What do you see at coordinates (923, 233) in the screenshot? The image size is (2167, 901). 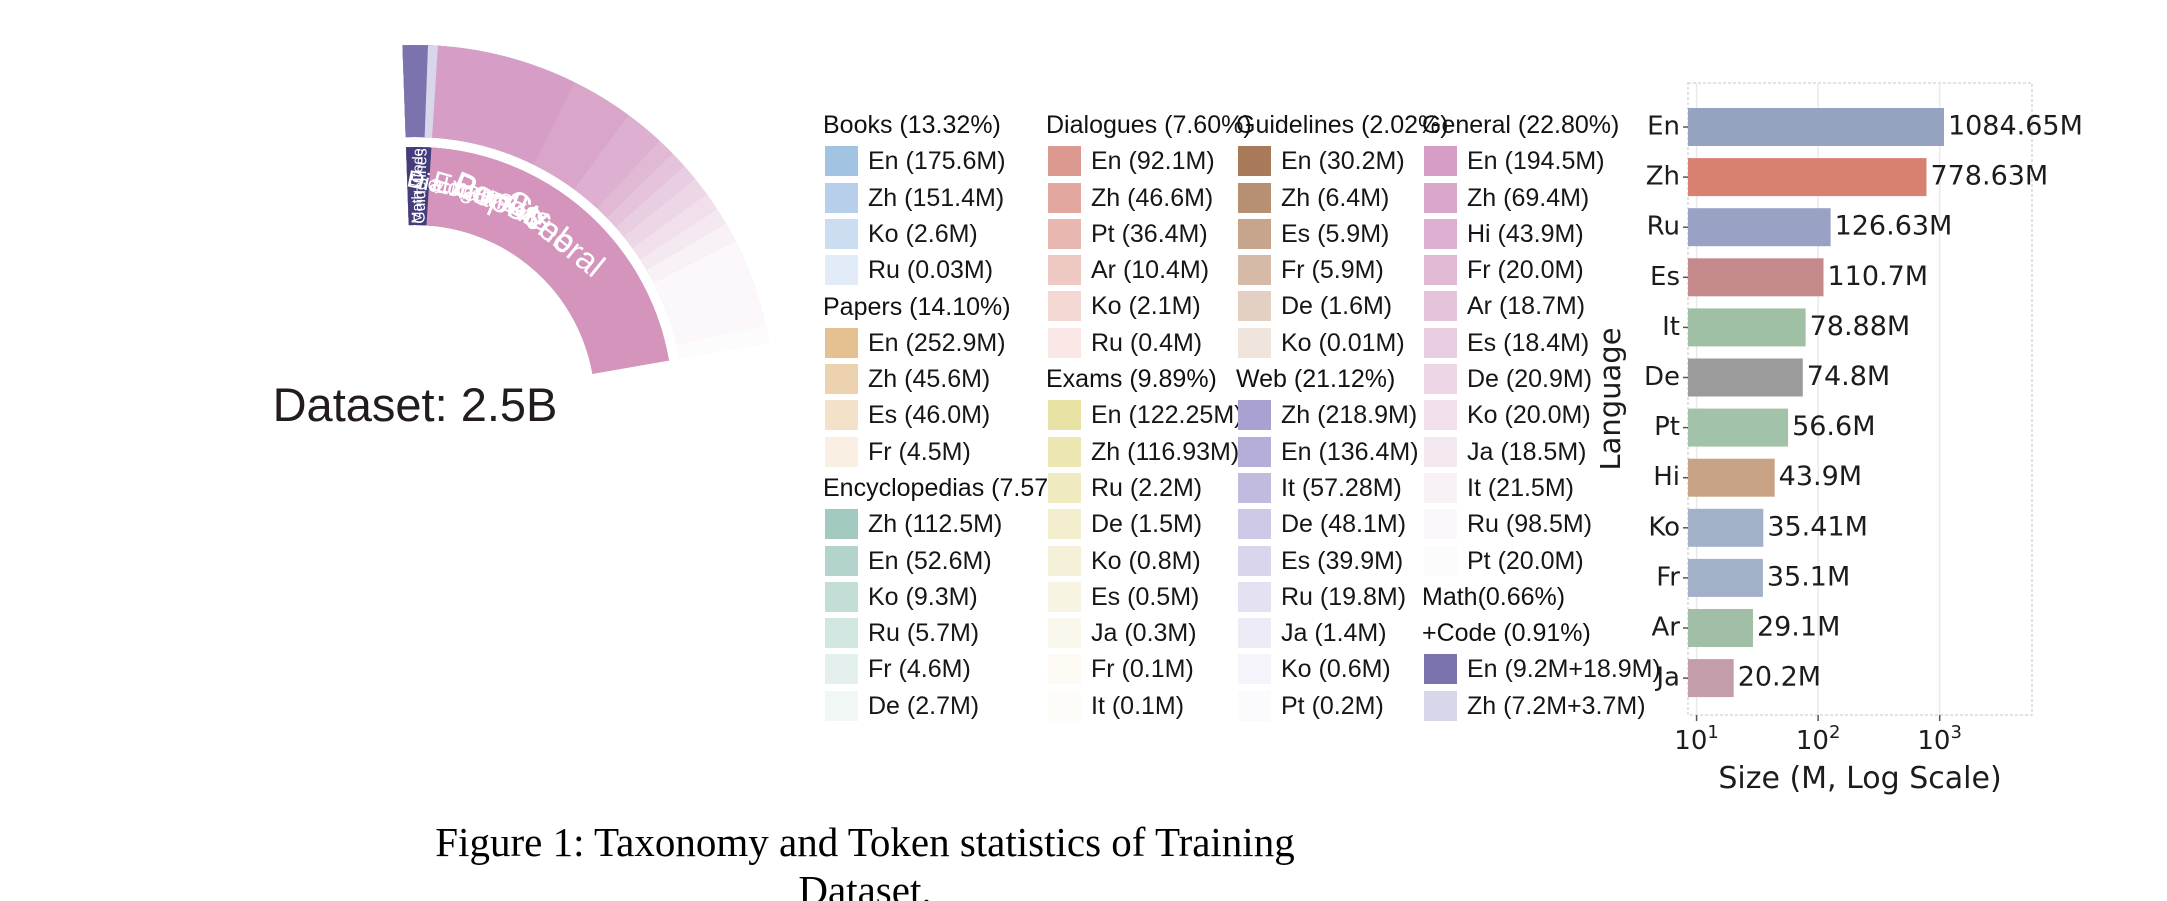 I see `legend-item-label: Ko (2.6M)` at bounding box center [923, 233].